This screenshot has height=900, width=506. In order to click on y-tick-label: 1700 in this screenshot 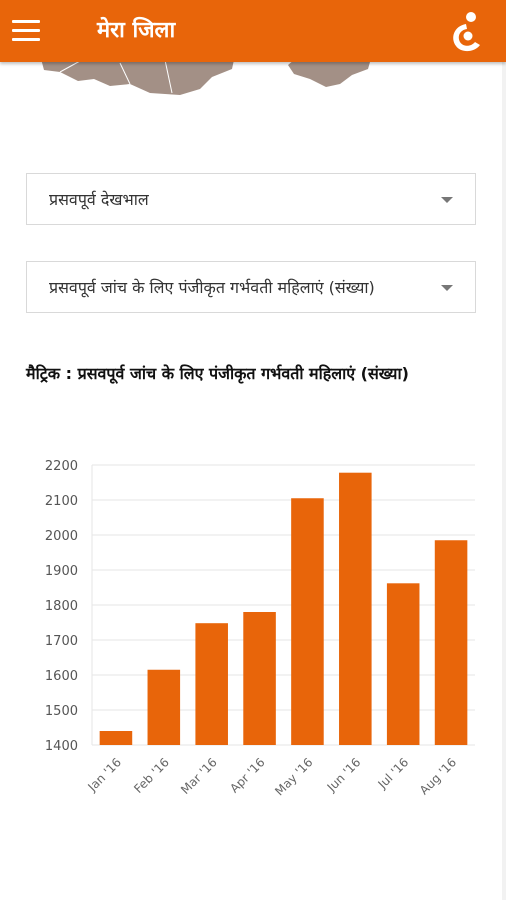, I will do `click(61, 641)`.